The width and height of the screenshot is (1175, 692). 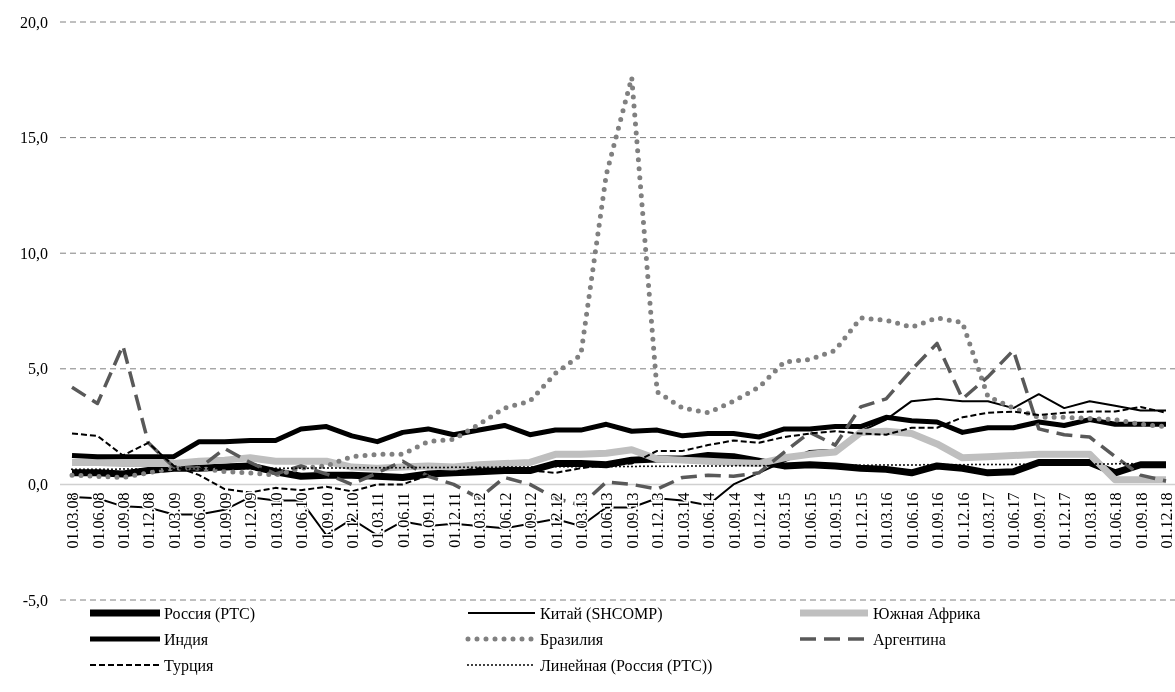 What do you see at coordinates (403, 520) in the screenshot?
I see `x-tick-label: 01.06.11` at bounding box center [403, 520].